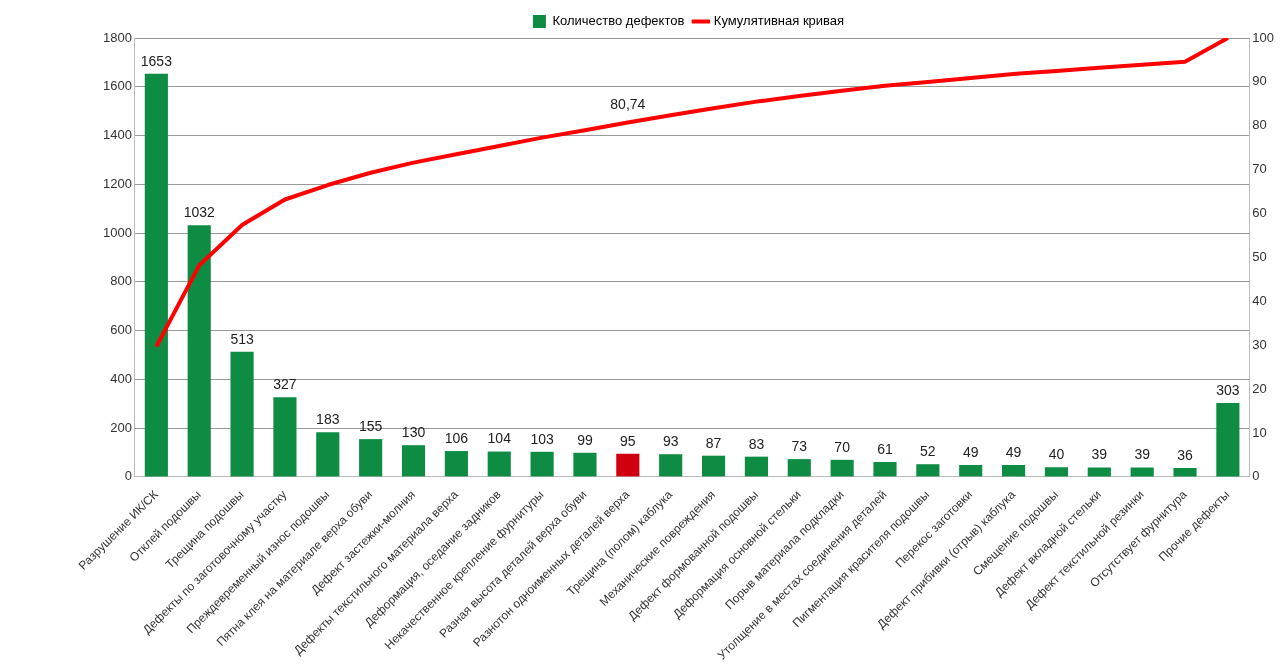 This screenshot has height=666, width=1287. I want to click on data-label: 52, so click(928, 451).